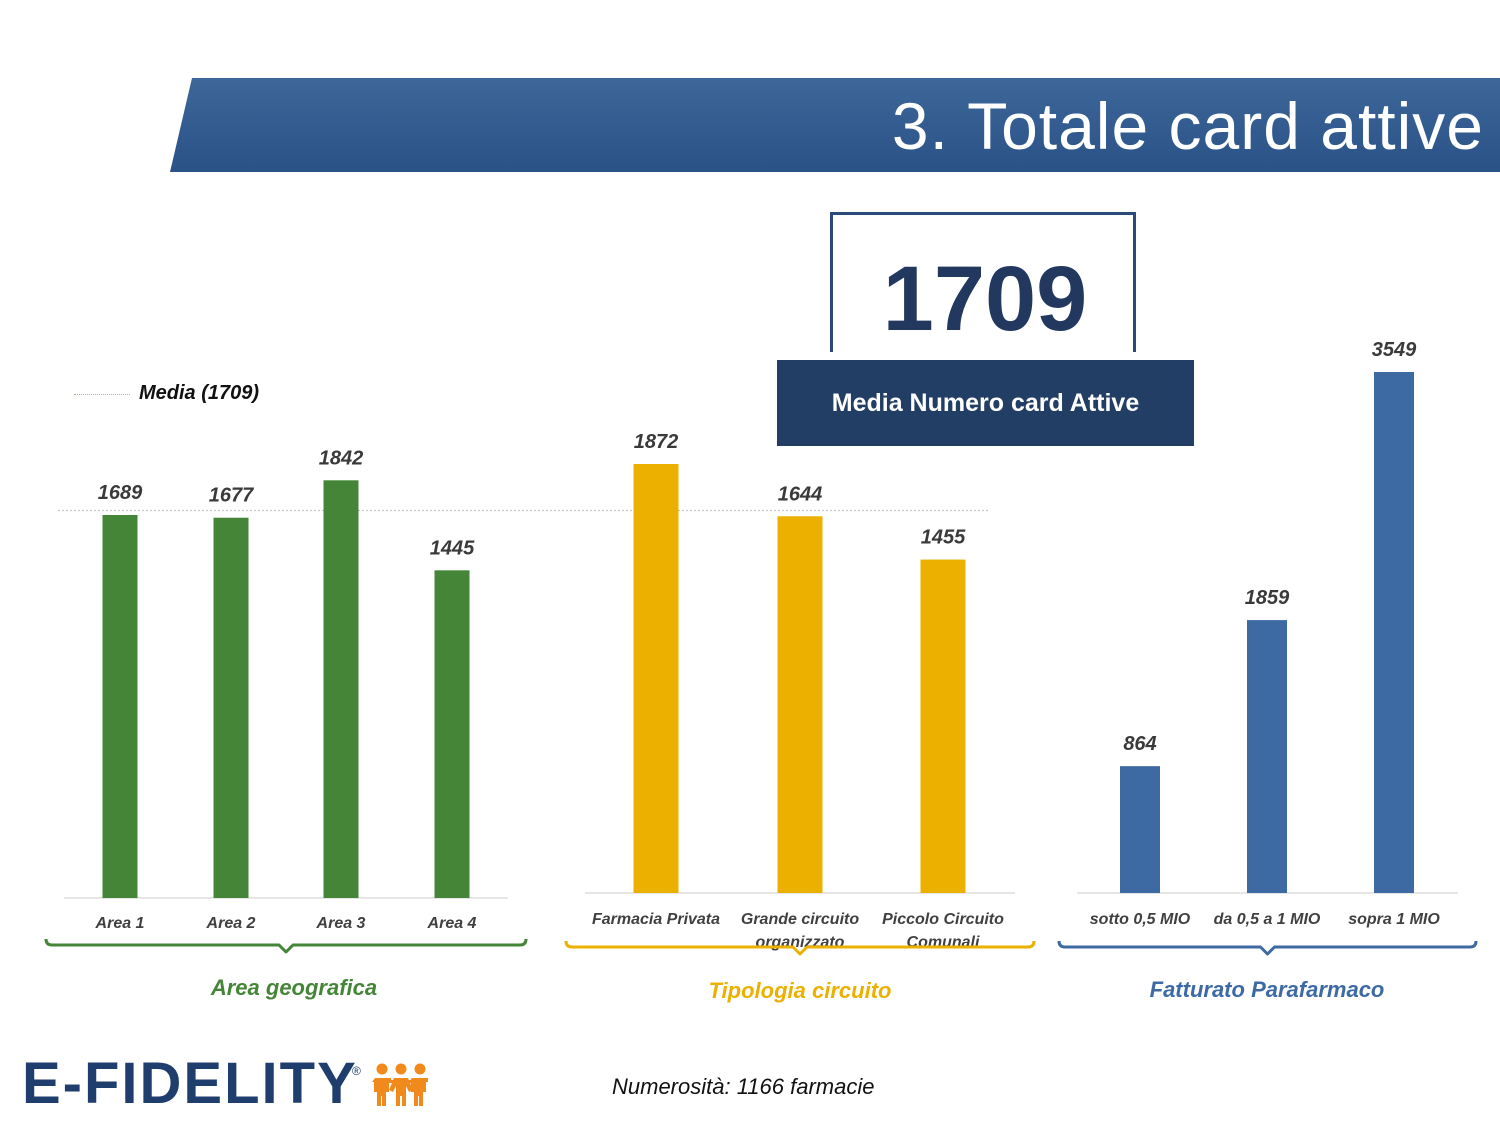 Image resolution: width=1500 pixels, height=1125 pixels. I want to click on category-label: Piccolo Circuito, so click(943, 919).